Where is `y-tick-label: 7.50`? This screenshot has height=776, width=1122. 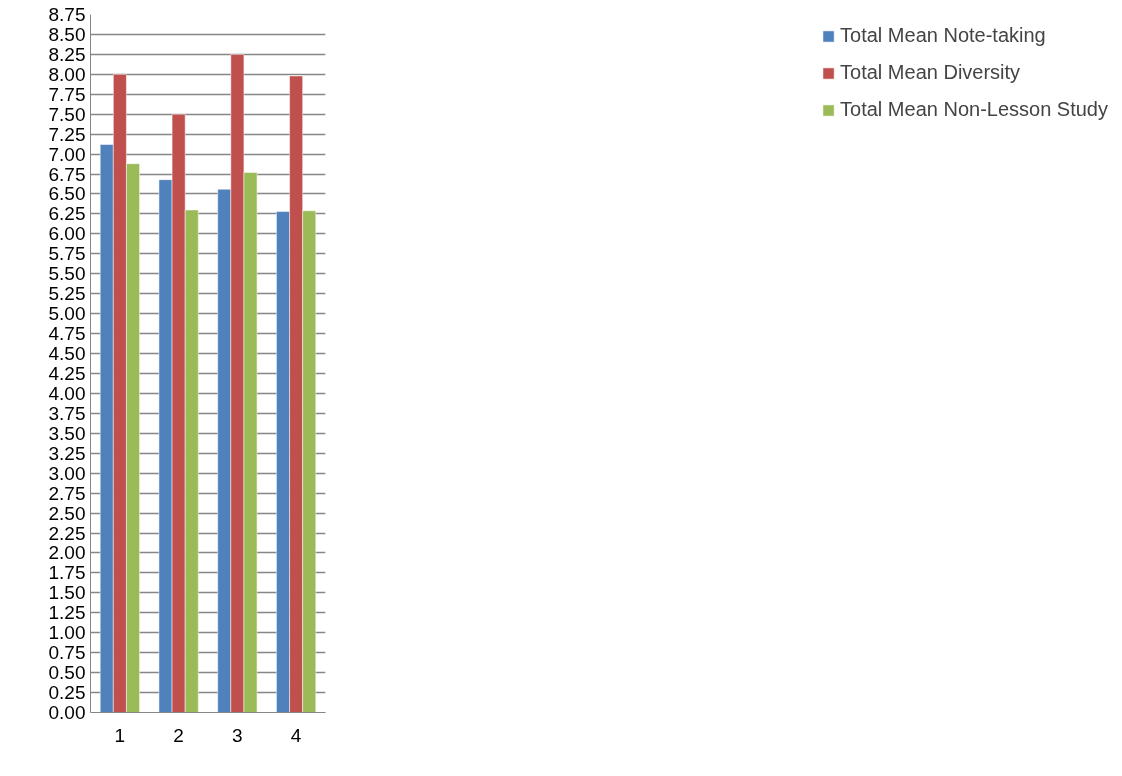 y-tick-label: 7.50 is located at coordinates (67, 114).